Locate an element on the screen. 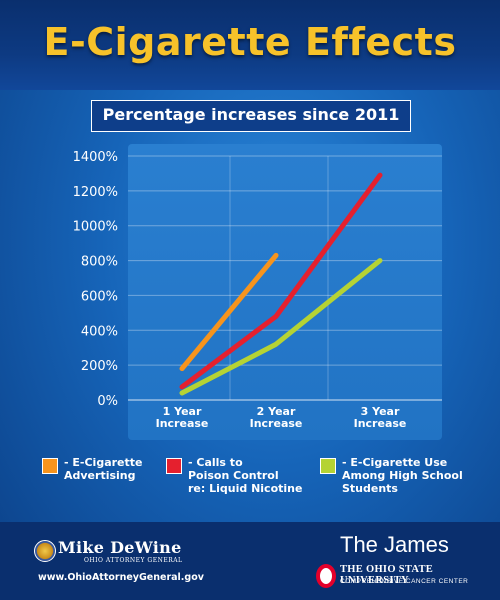  y-tick-label: 400% is located at coordinates (99, 331).